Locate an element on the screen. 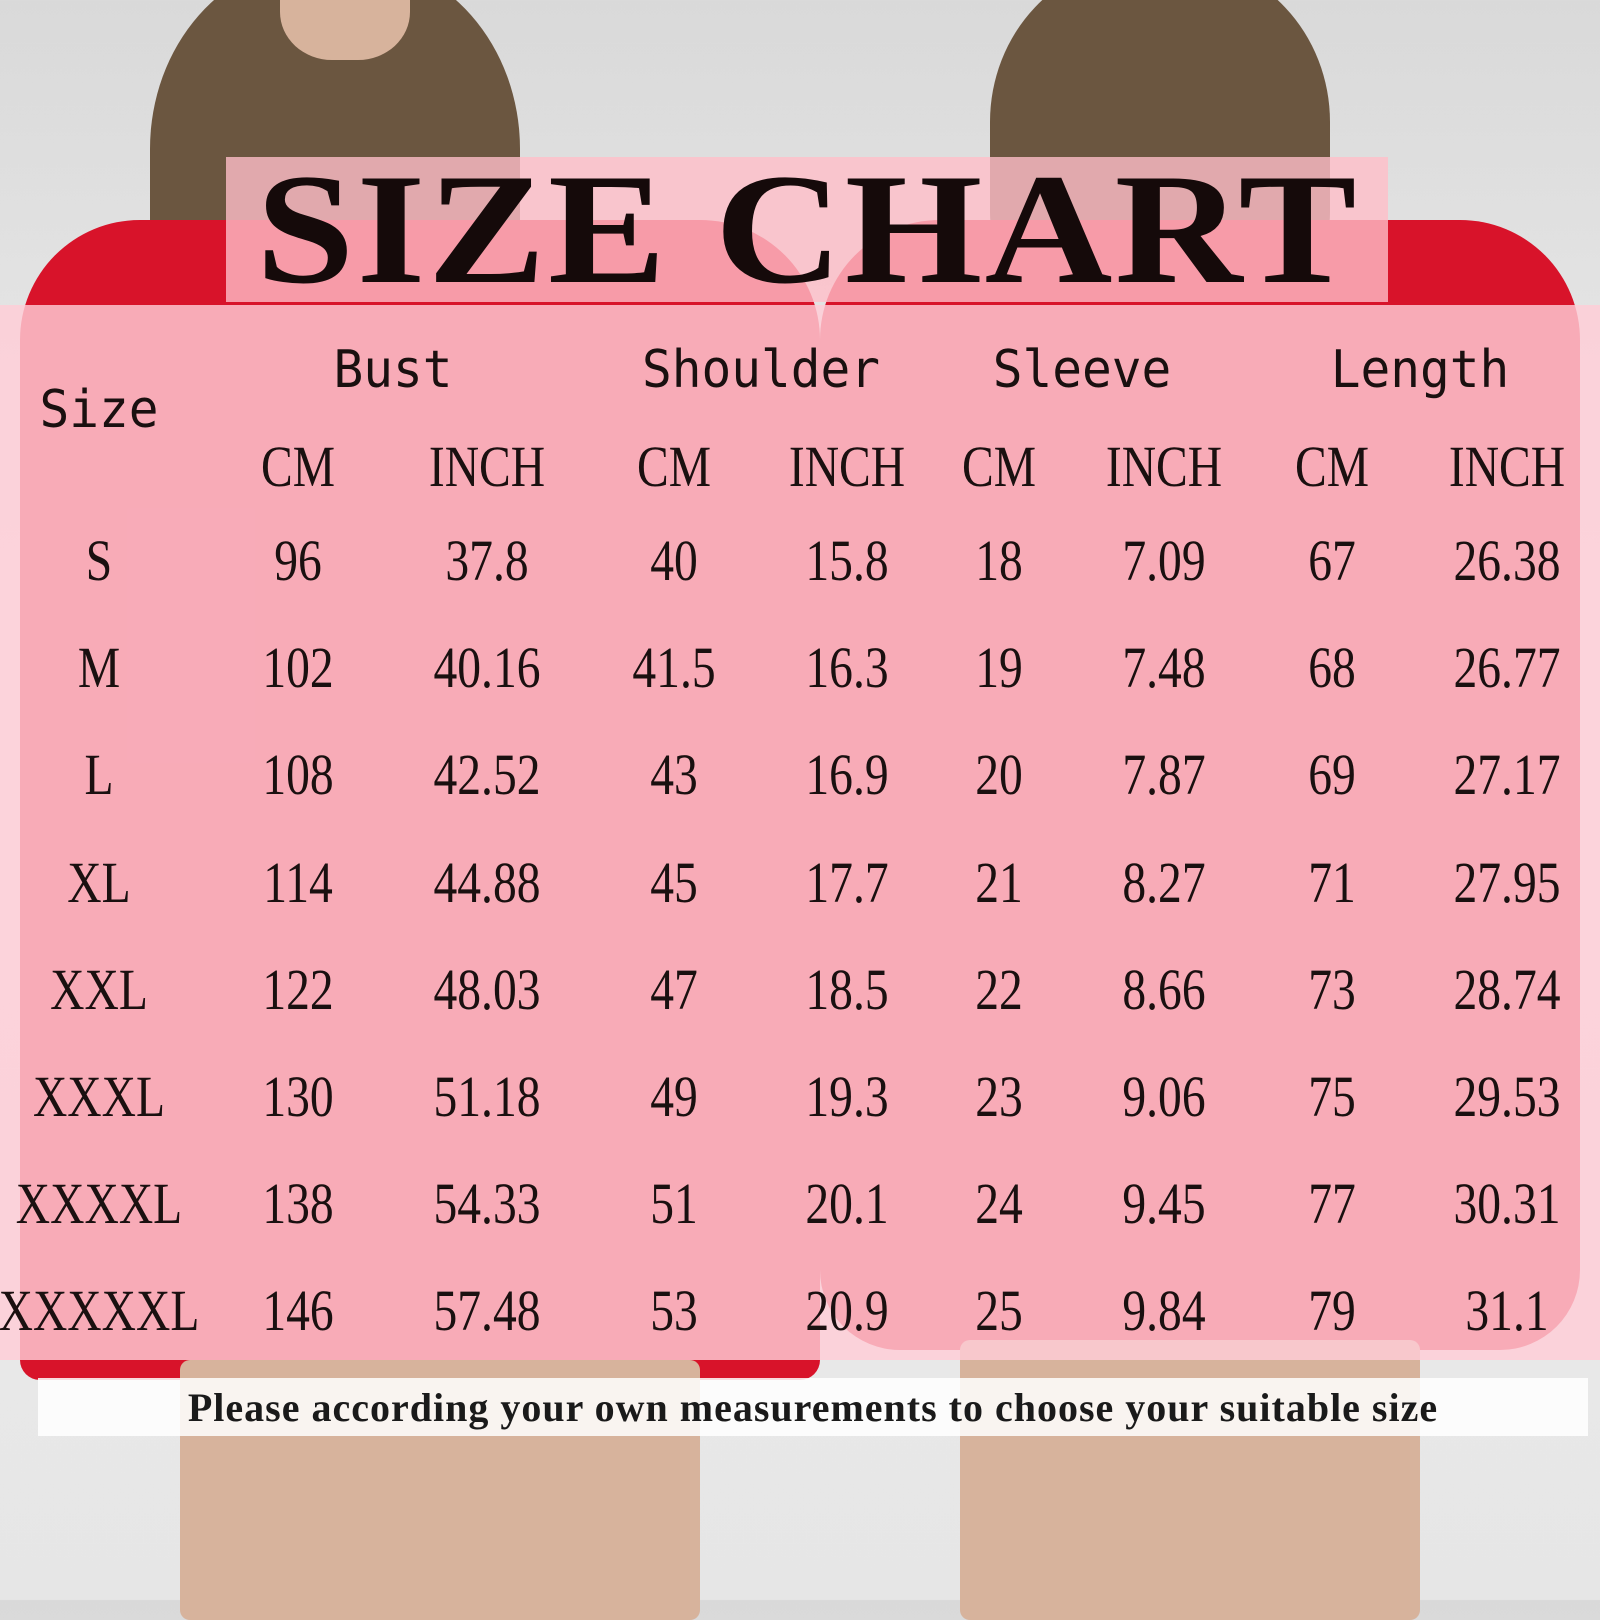 The width and height of the screenshot is (1600, 1620). table-cell: 17.7 is located at coordinates (847, 882).